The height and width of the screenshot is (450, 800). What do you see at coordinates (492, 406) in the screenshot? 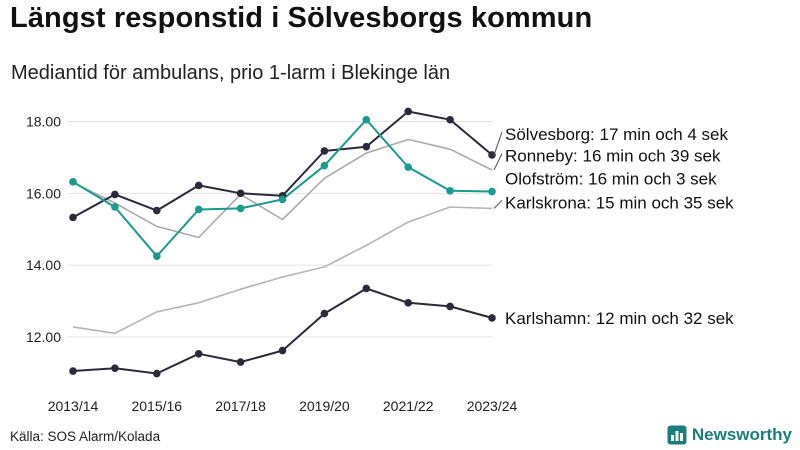
I see `x-tick-label: 2023/24` at bounding box center [492, 406].